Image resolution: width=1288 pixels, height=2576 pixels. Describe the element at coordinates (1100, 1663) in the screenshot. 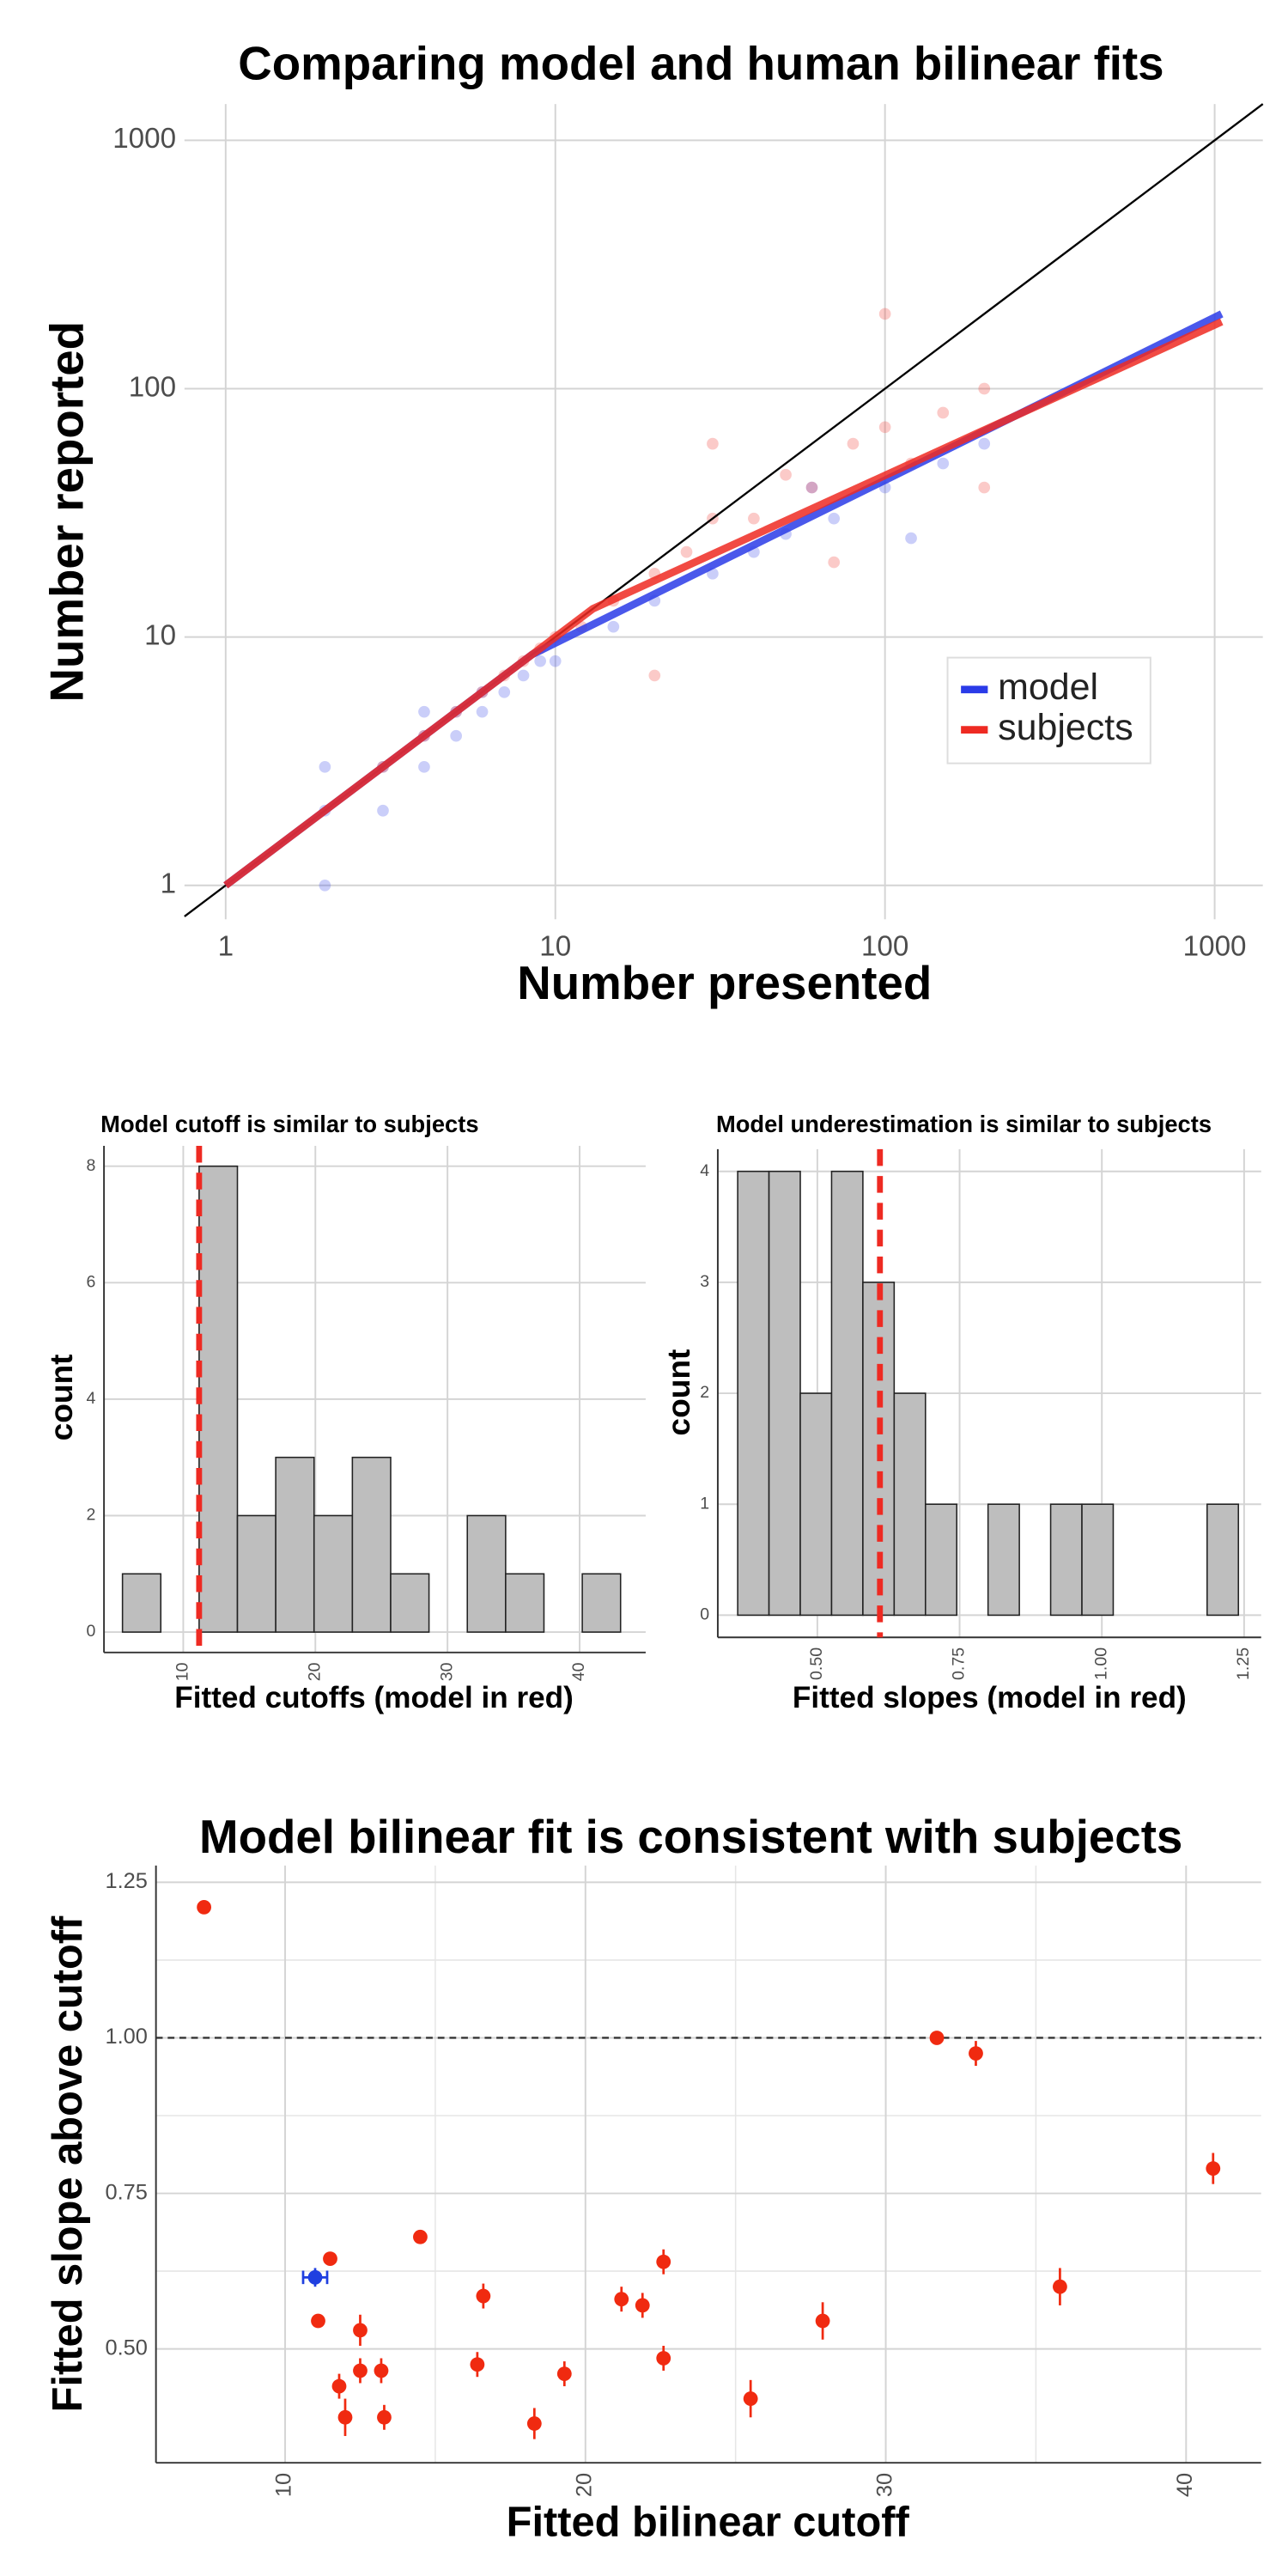

I see `x-tick-label: 1.00` at that location.